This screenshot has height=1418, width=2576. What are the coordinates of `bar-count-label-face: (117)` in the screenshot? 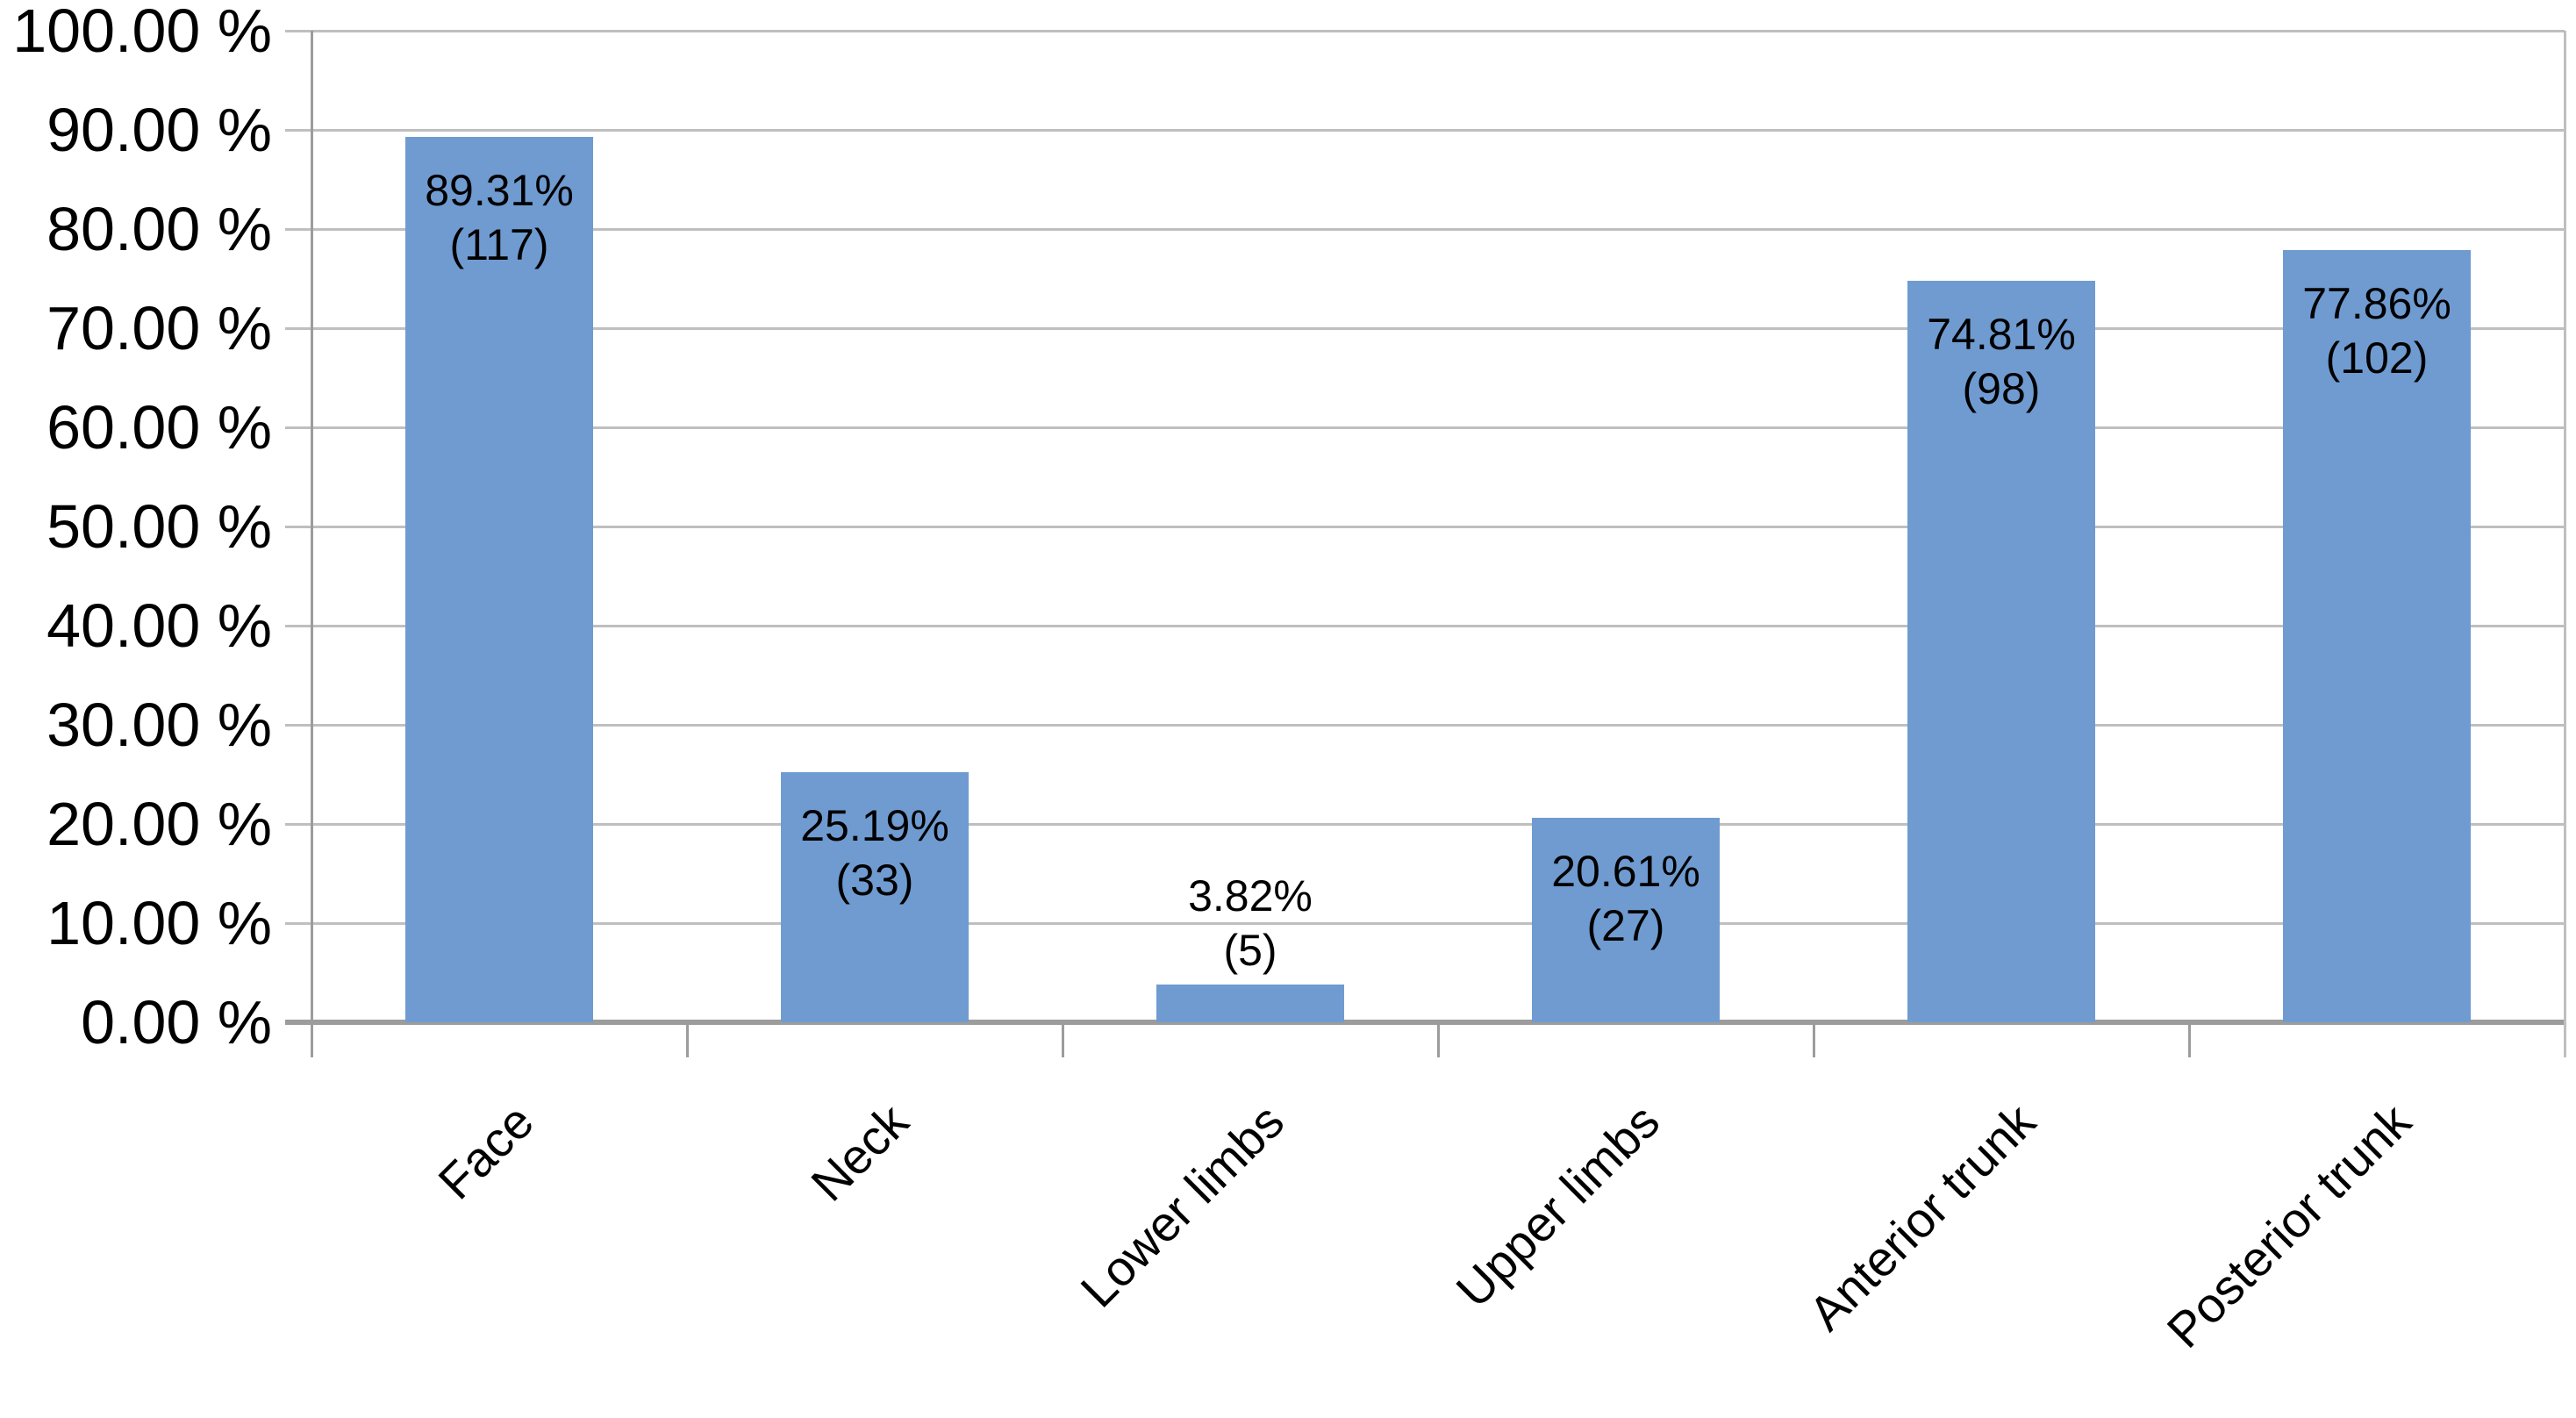 It's located at (499, 244).